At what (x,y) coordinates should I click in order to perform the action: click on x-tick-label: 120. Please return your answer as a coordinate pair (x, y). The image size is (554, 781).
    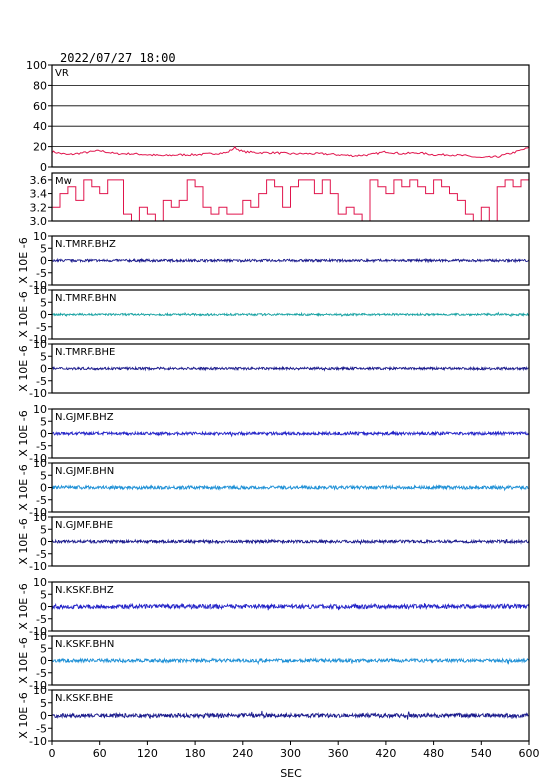
    Looking at the image, I should click on (147, 753).